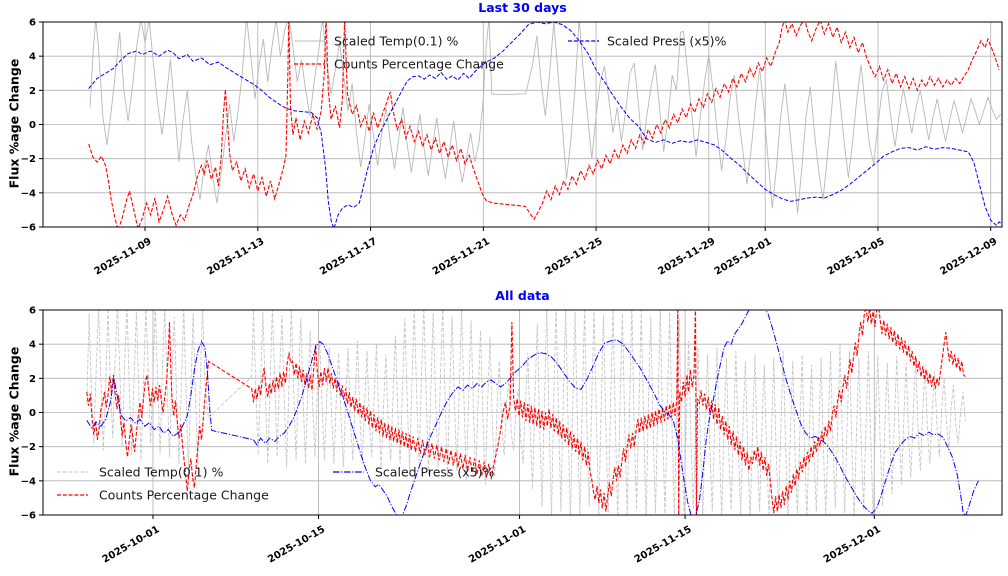 The image size is (1008, 576). What do you see at coordinates (497, 545) in the screenshot?
I see `x-tick-label: 2025-11-01` at bounding box center [497, 545].